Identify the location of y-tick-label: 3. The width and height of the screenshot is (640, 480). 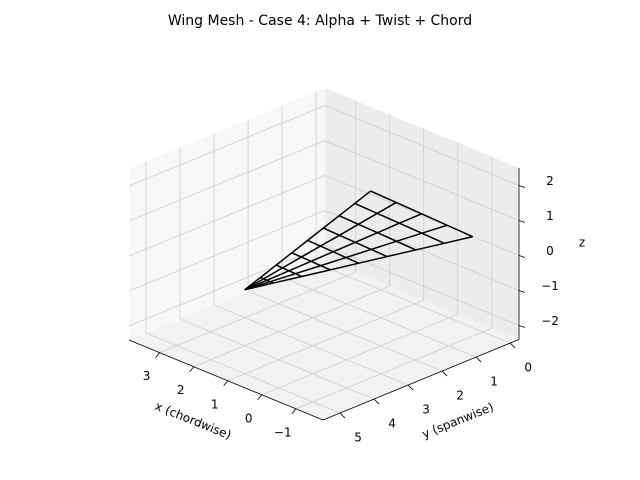
(426, 410).